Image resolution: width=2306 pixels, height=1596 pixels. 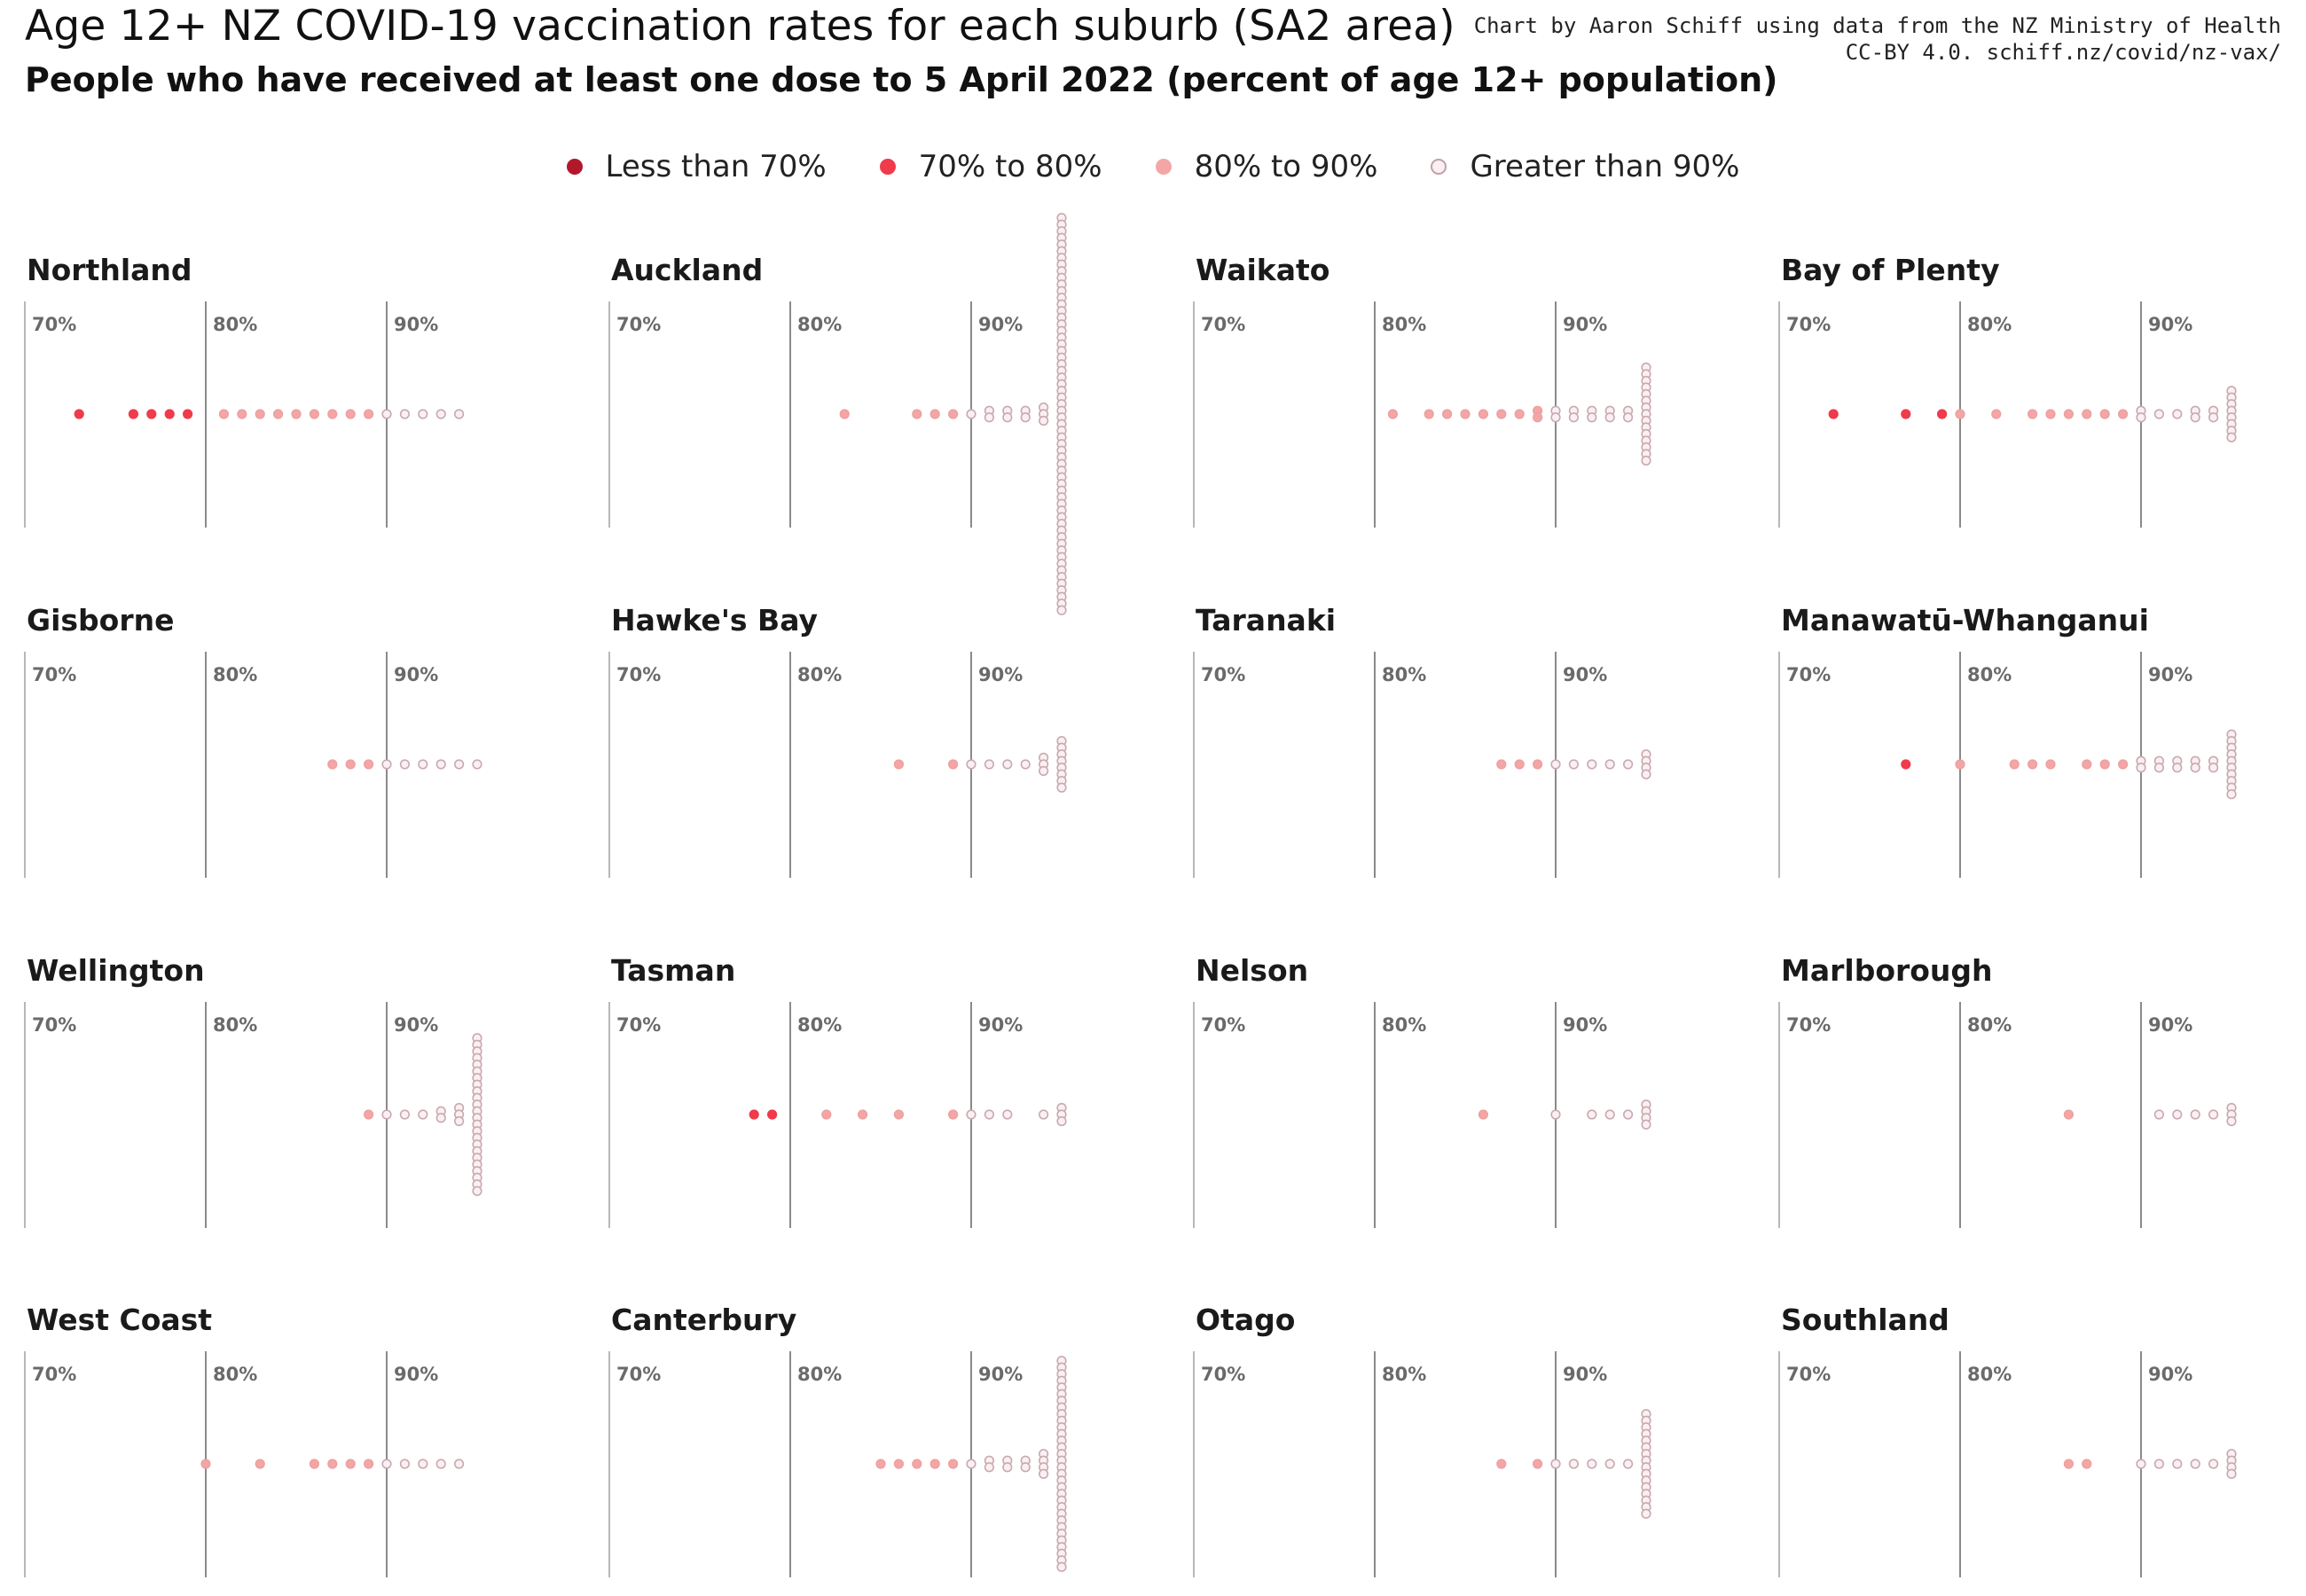 I want to click on panel-title-gisborne: Gisborne, so click(x=100, y=620).